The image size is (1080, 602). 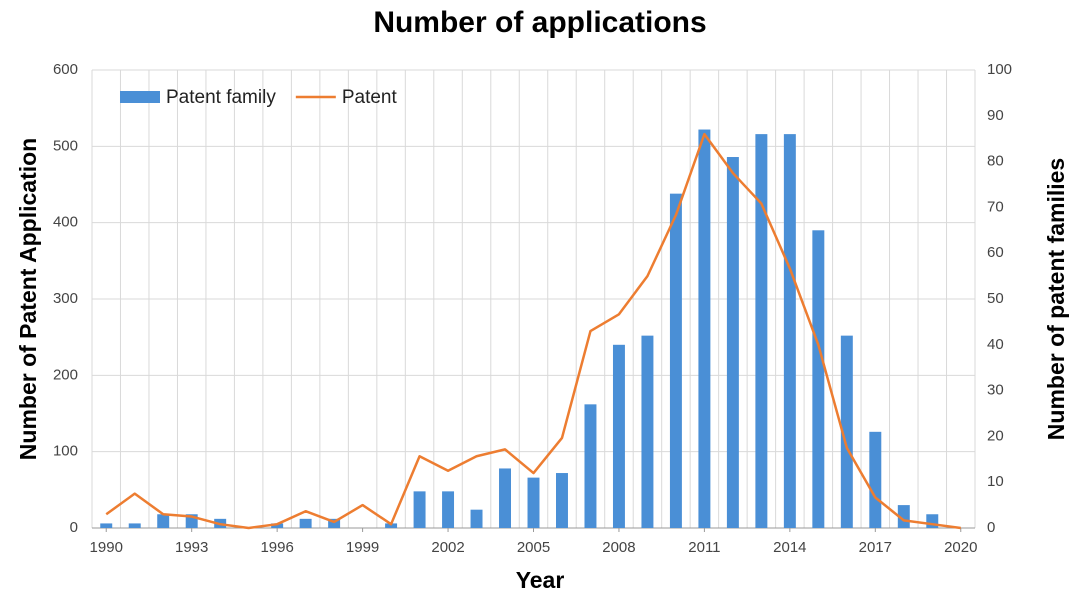 I want to click on y2-tick-label: 90, so click(x=995, y=115).